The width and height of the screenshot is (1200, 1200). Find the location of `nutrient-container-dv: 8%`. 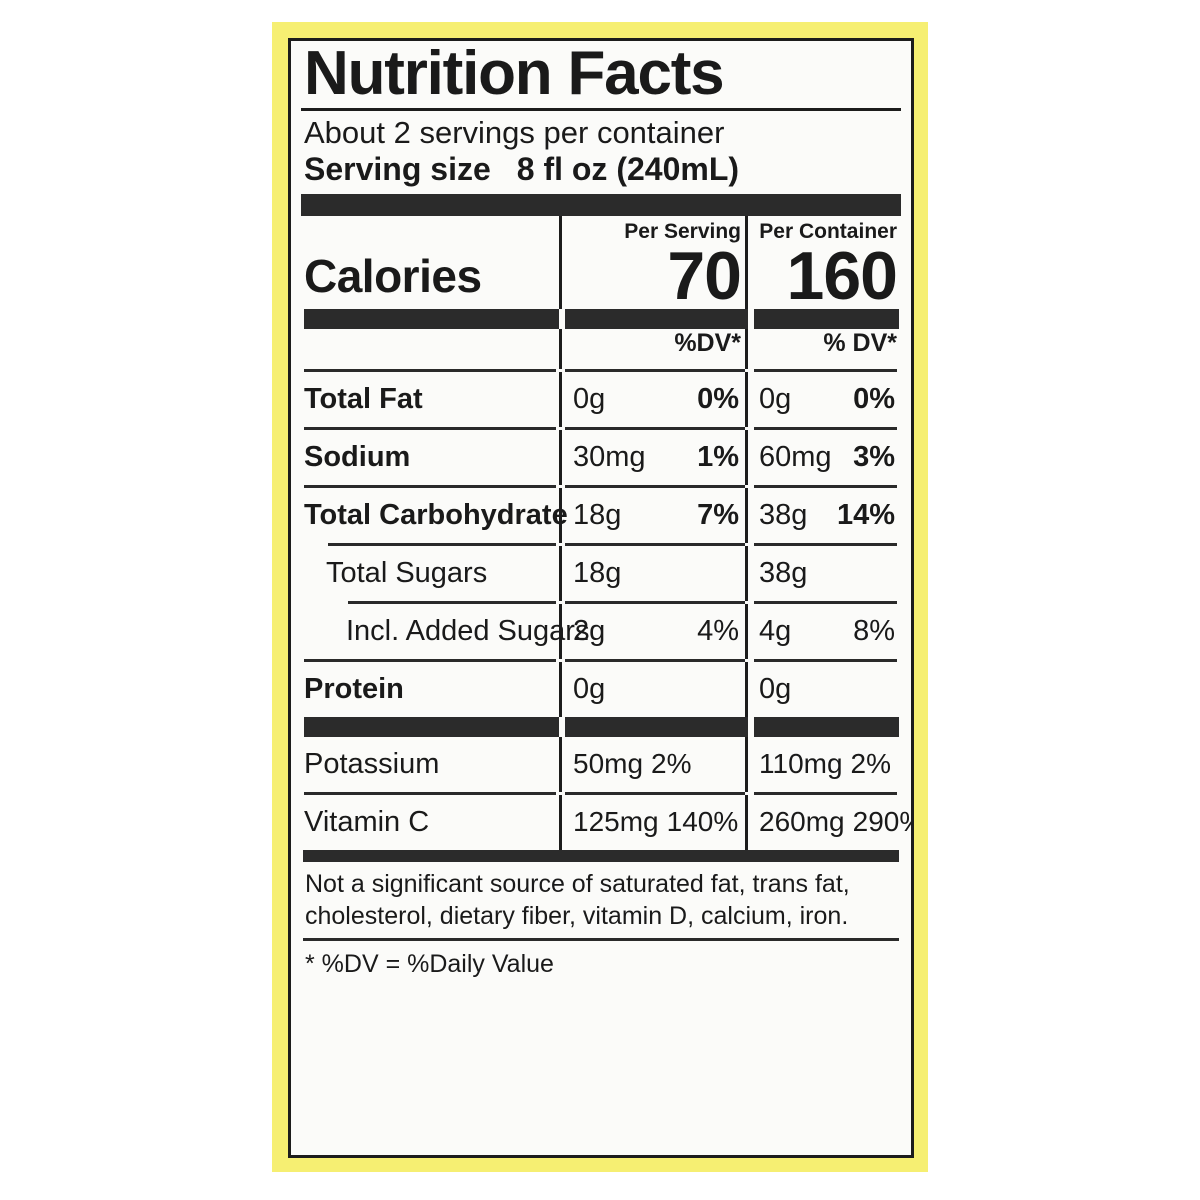

nutrient-container-dv: 8% is located at coordinates (874, 630).